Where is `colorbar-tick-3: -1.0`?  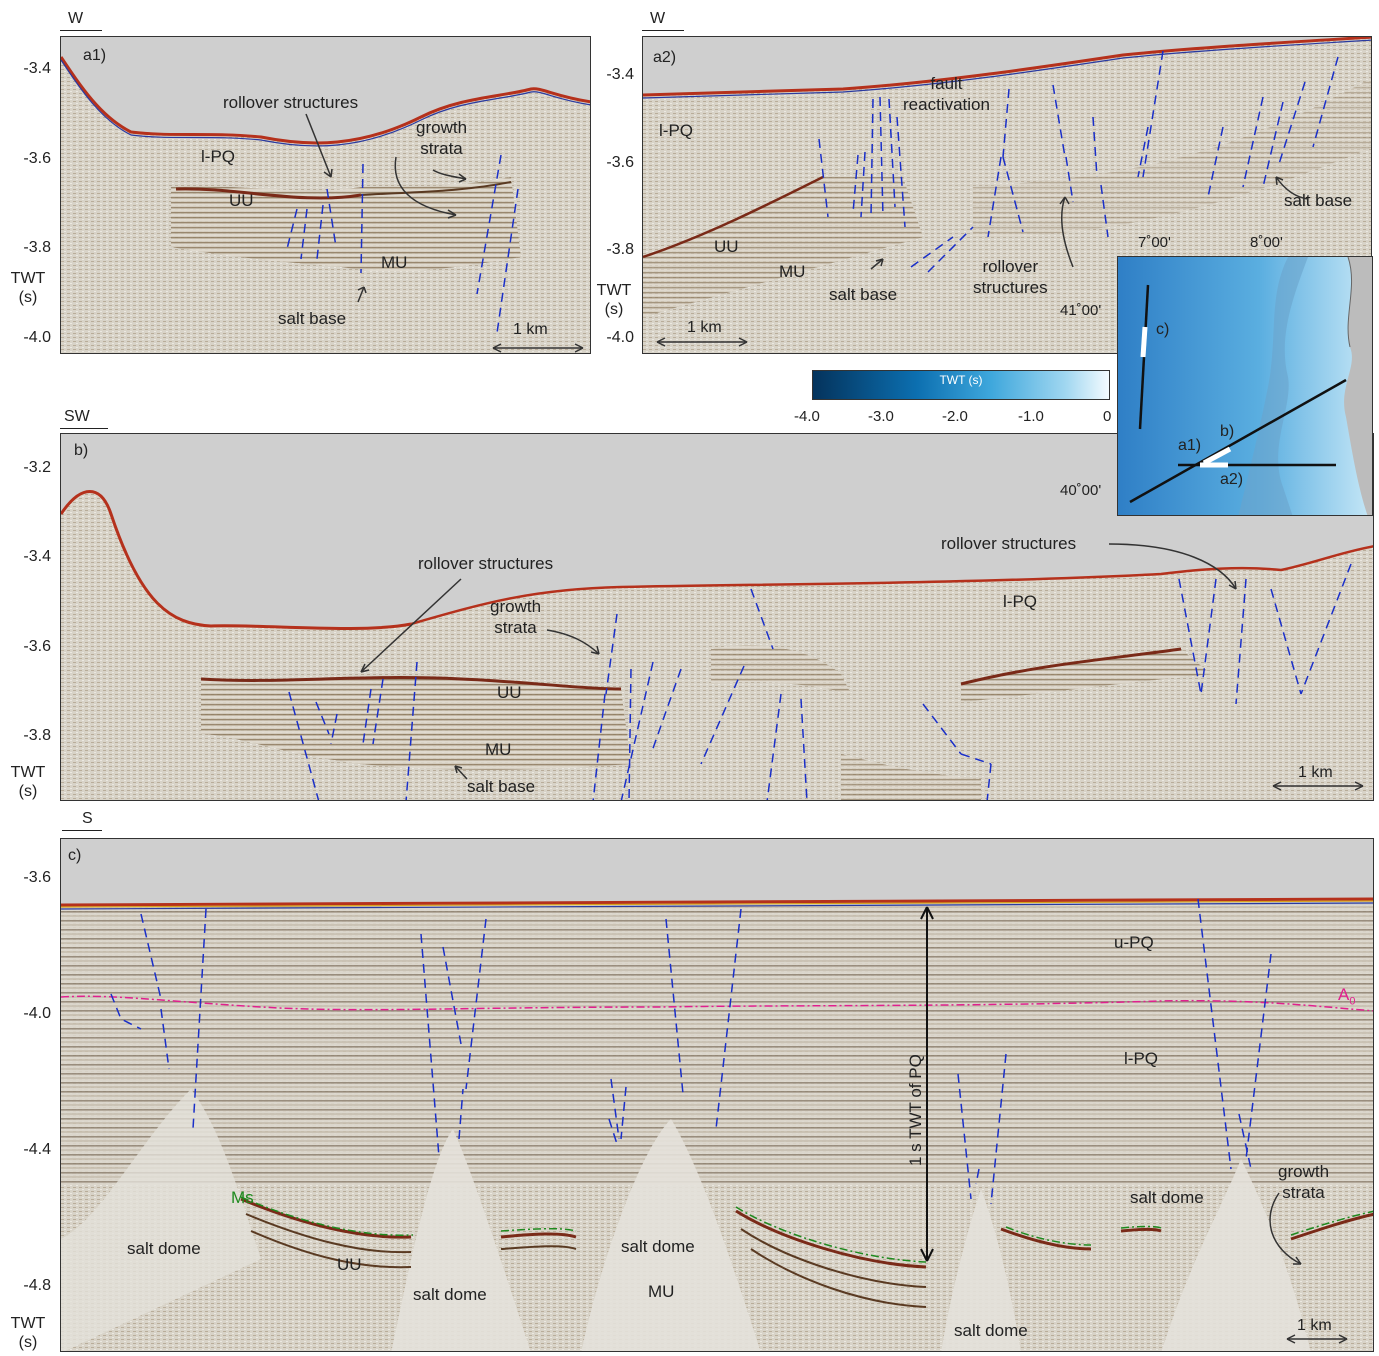 colorbar-tick-3: -1.0 is located at coordinates (1031, 416).